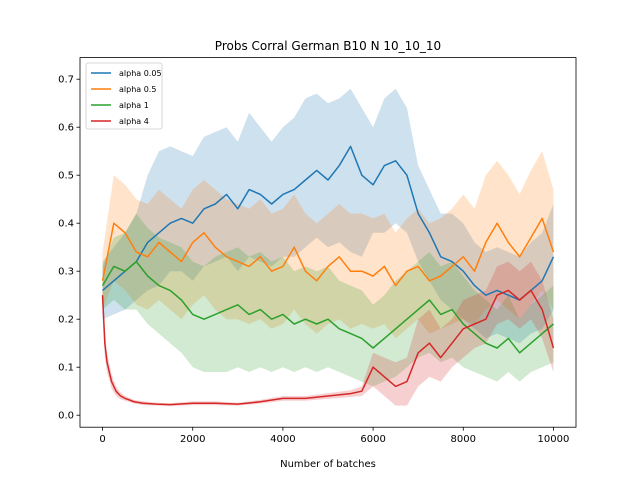 The width and height of the screenshot is (640, 480). Describe the element at coordinates (66, 272) in the screenshot. I see `y-tick-label: 0.3` at that location.